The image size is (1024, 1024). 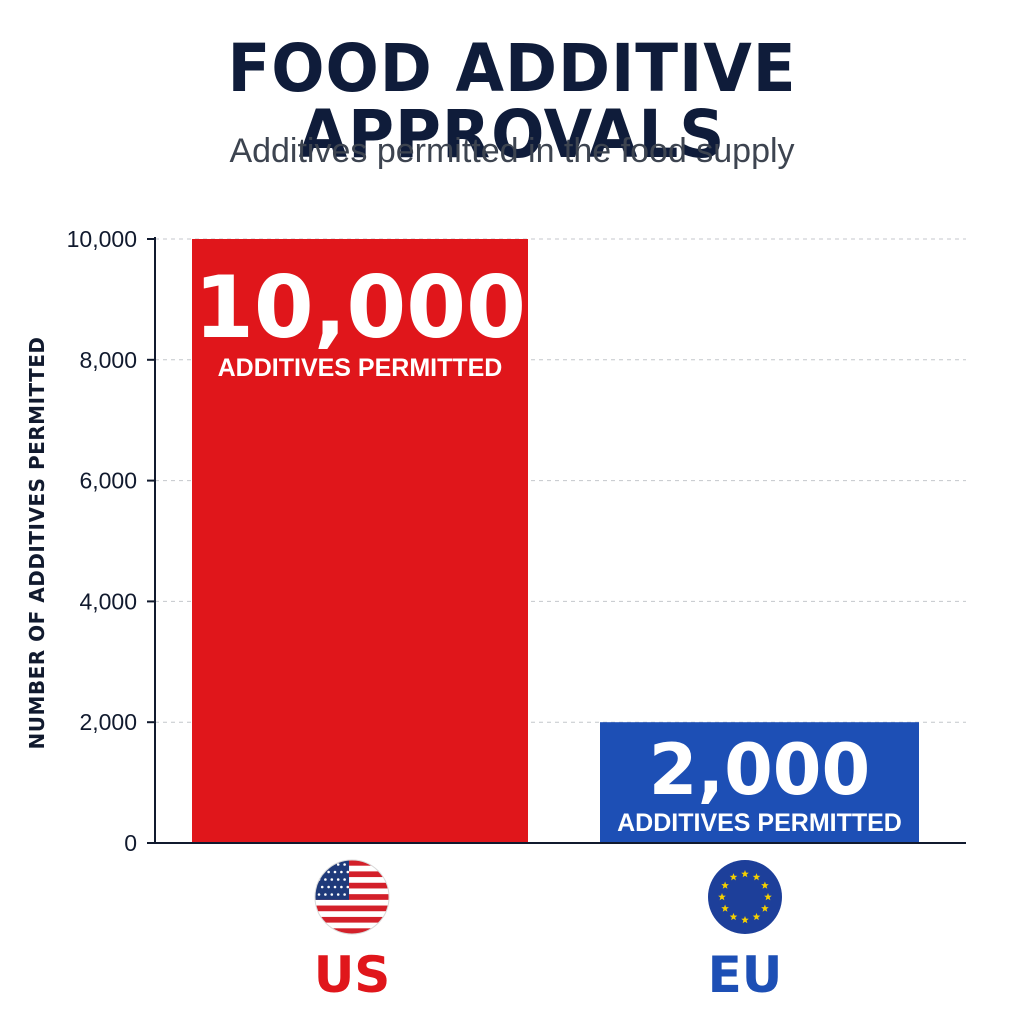 I want to click on data-sublabel-us: ADDITIVES PERMITTED, so click(x=360, y=368).